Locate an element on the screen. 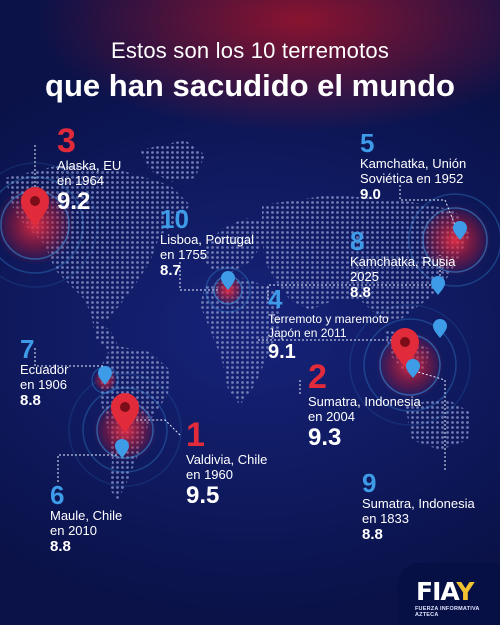  quake-magnitude: 9.1 is located at coordinates (282, 352).